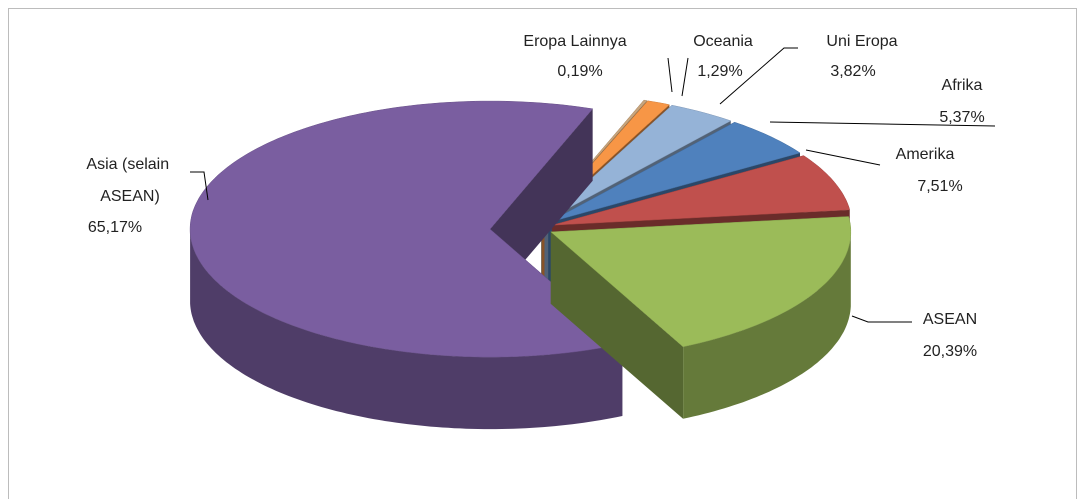 The height and width of the screenshot is (499, 1085). Describe the element at coordinates (617, 325) in the screenshot. I see `slice-wall` at that location.